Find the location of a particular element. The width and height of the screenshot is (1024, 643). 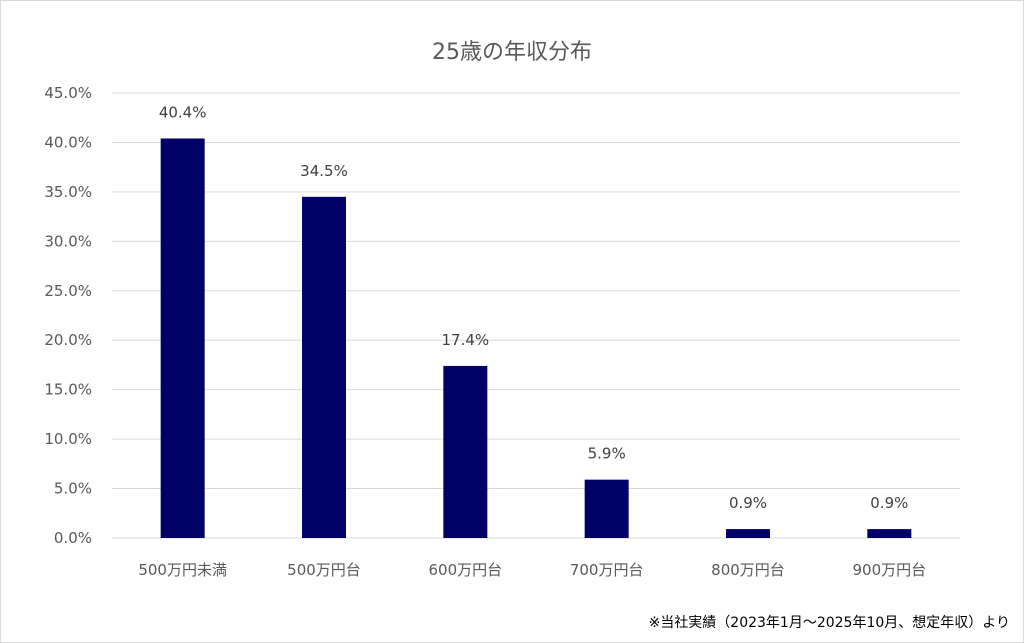

y-tick-label: 30.0% is located at coordinates (68, 241).